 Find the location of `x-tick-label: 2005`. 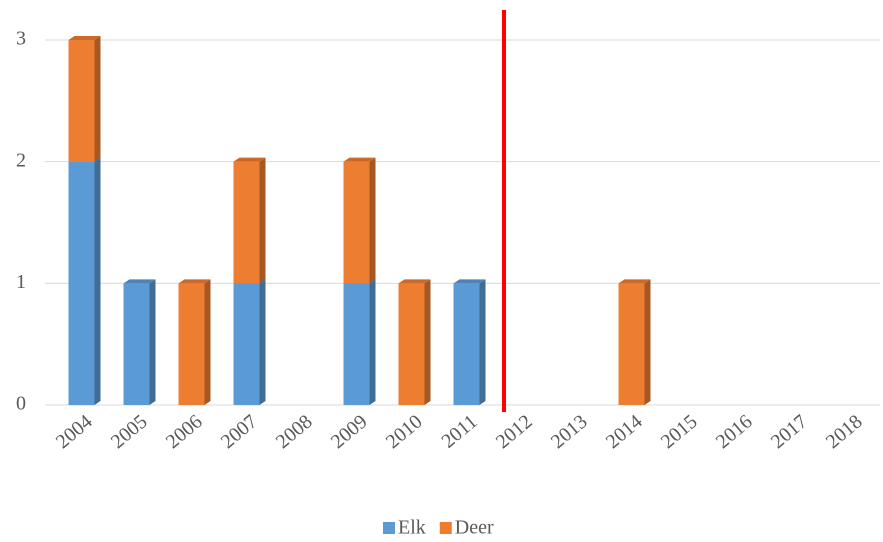

x-tick-label: 2005 is located at coordinates (129, 431).